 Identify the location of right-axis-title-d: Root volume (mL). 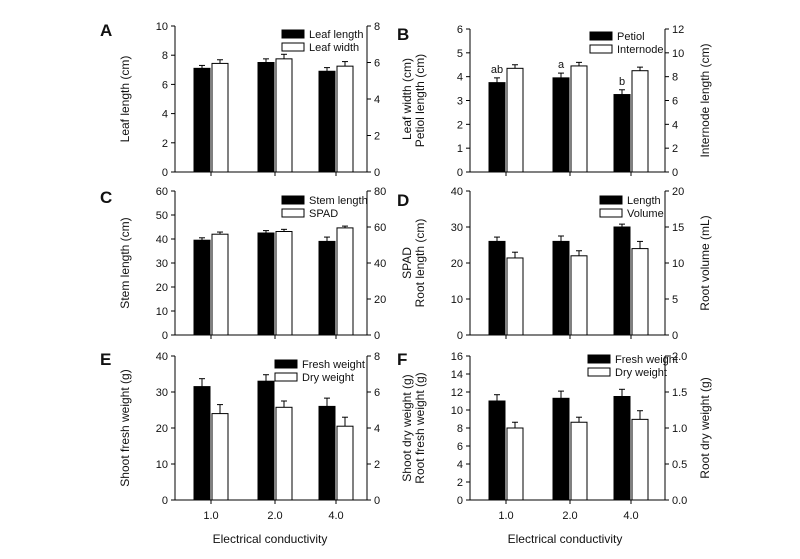
(705, 262).